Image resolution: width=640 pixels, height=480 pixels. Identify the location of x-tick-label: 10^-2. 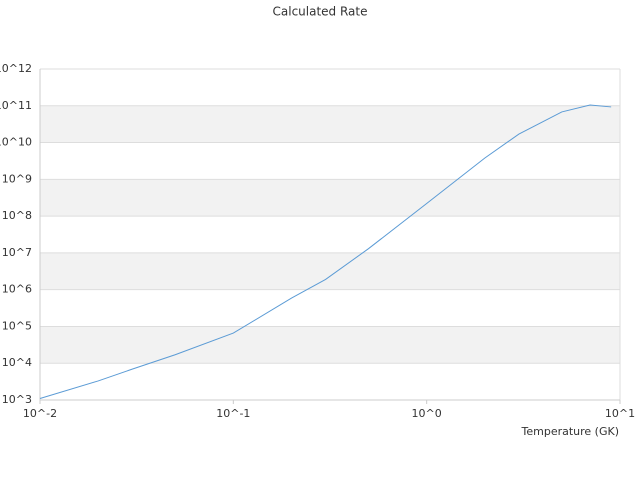
(40, 413).